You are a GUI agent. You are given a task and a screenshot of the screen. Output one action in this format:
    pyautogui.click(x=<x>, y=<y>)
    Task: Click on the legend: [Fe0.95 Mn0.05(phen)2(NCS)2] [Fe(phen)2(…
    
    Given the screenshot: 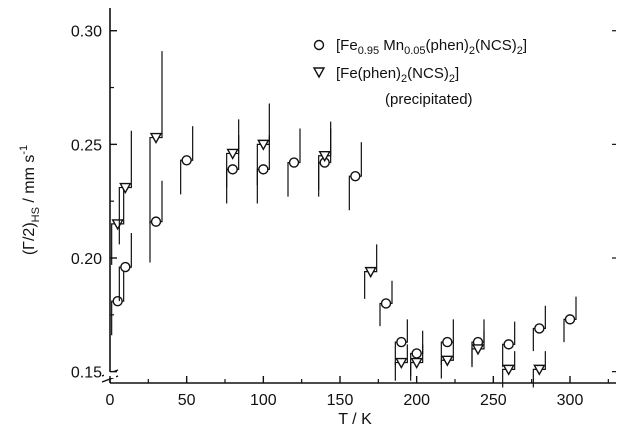 What is the action you would take?
    pyautogui.click(x=419, y=72)
    